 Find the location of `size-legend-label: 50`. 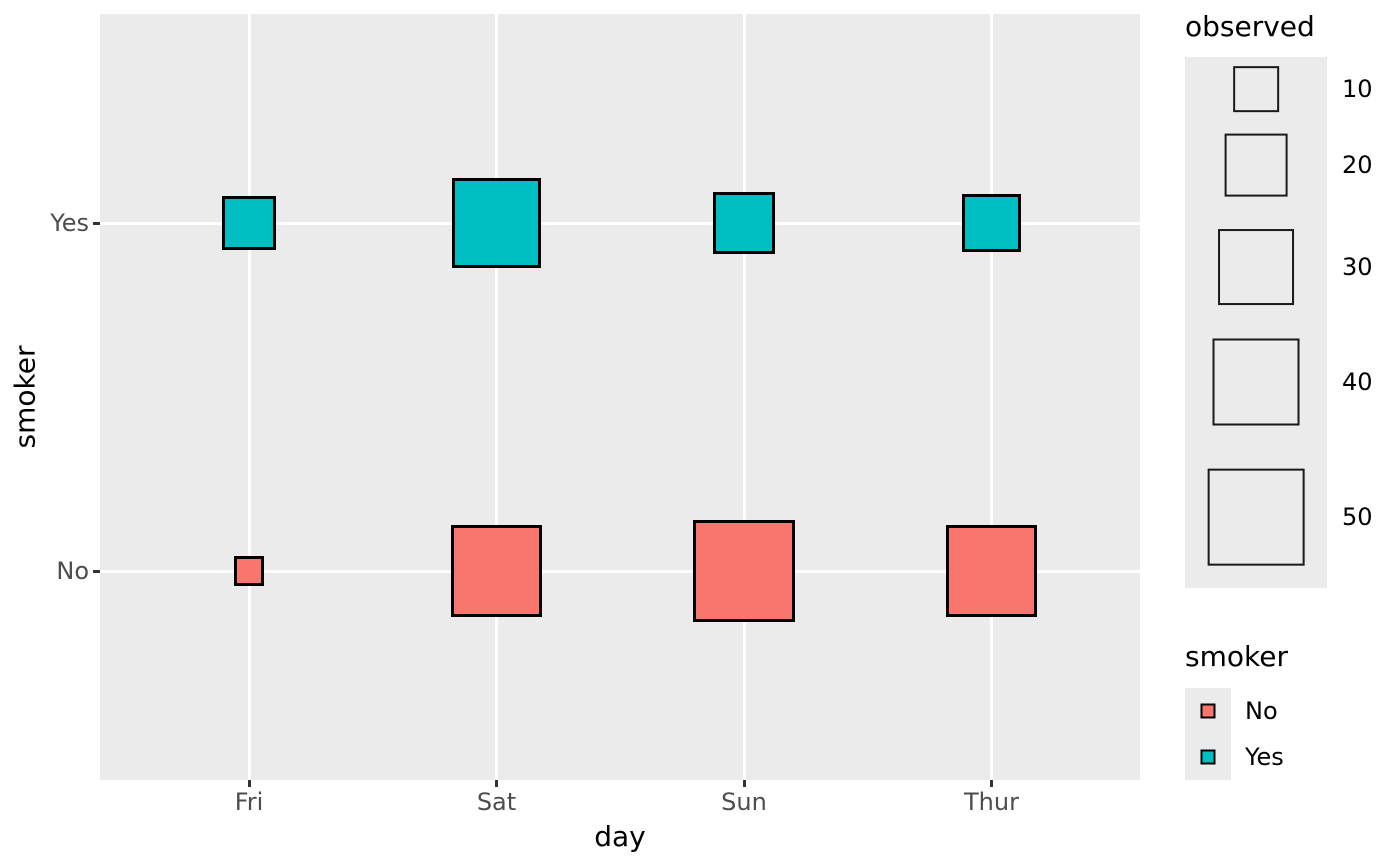

size-legend-label: 50 is located at coordinates (1357, 517).